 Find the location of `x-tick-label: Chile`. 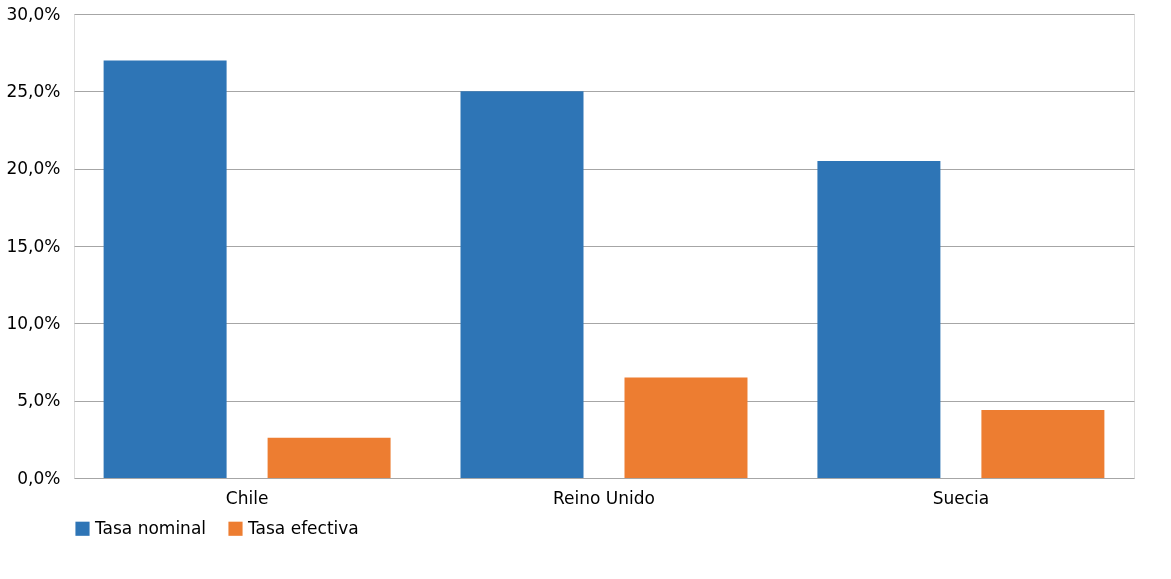

x-tick-label: Chile is located at coordinates (247, 497).